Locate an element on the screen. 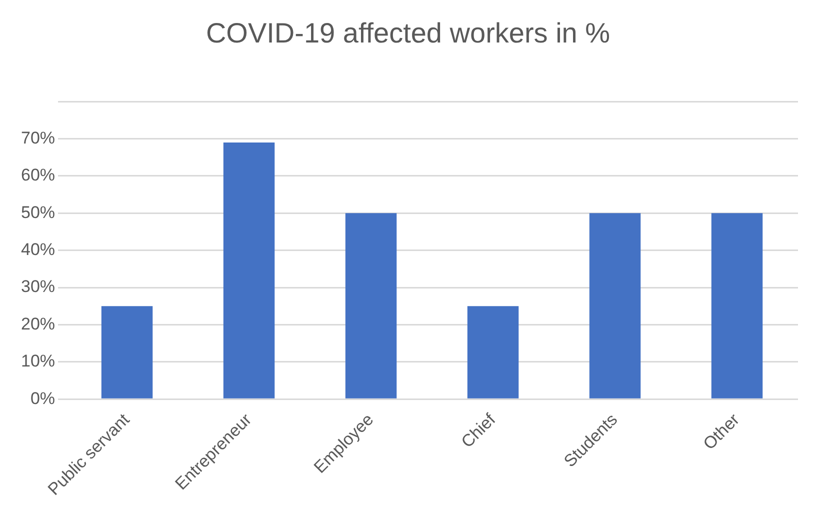 This screenshot has width=826, height=525. y-tick-label: 70% is located at coordinates (38, 138).